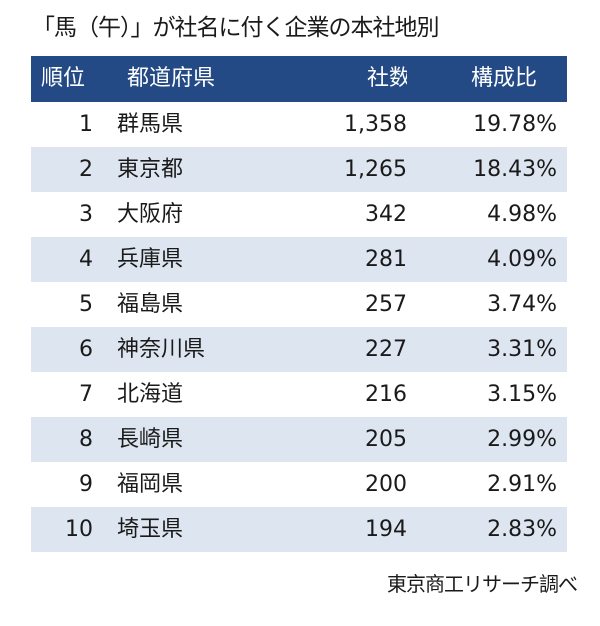 This screenshot has height=626, width=600. Describe the element at coordinates (62, 529) in the screenshot. I see `rank-cell: 10` at that location.